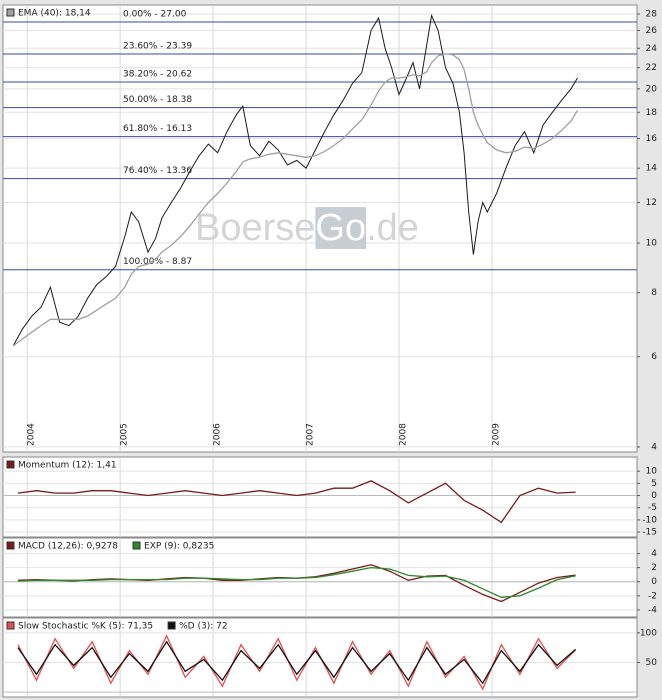 The height and width of the screenshot is (700, 662). I want to click on y-tick-label: -5, so click(652, 508).